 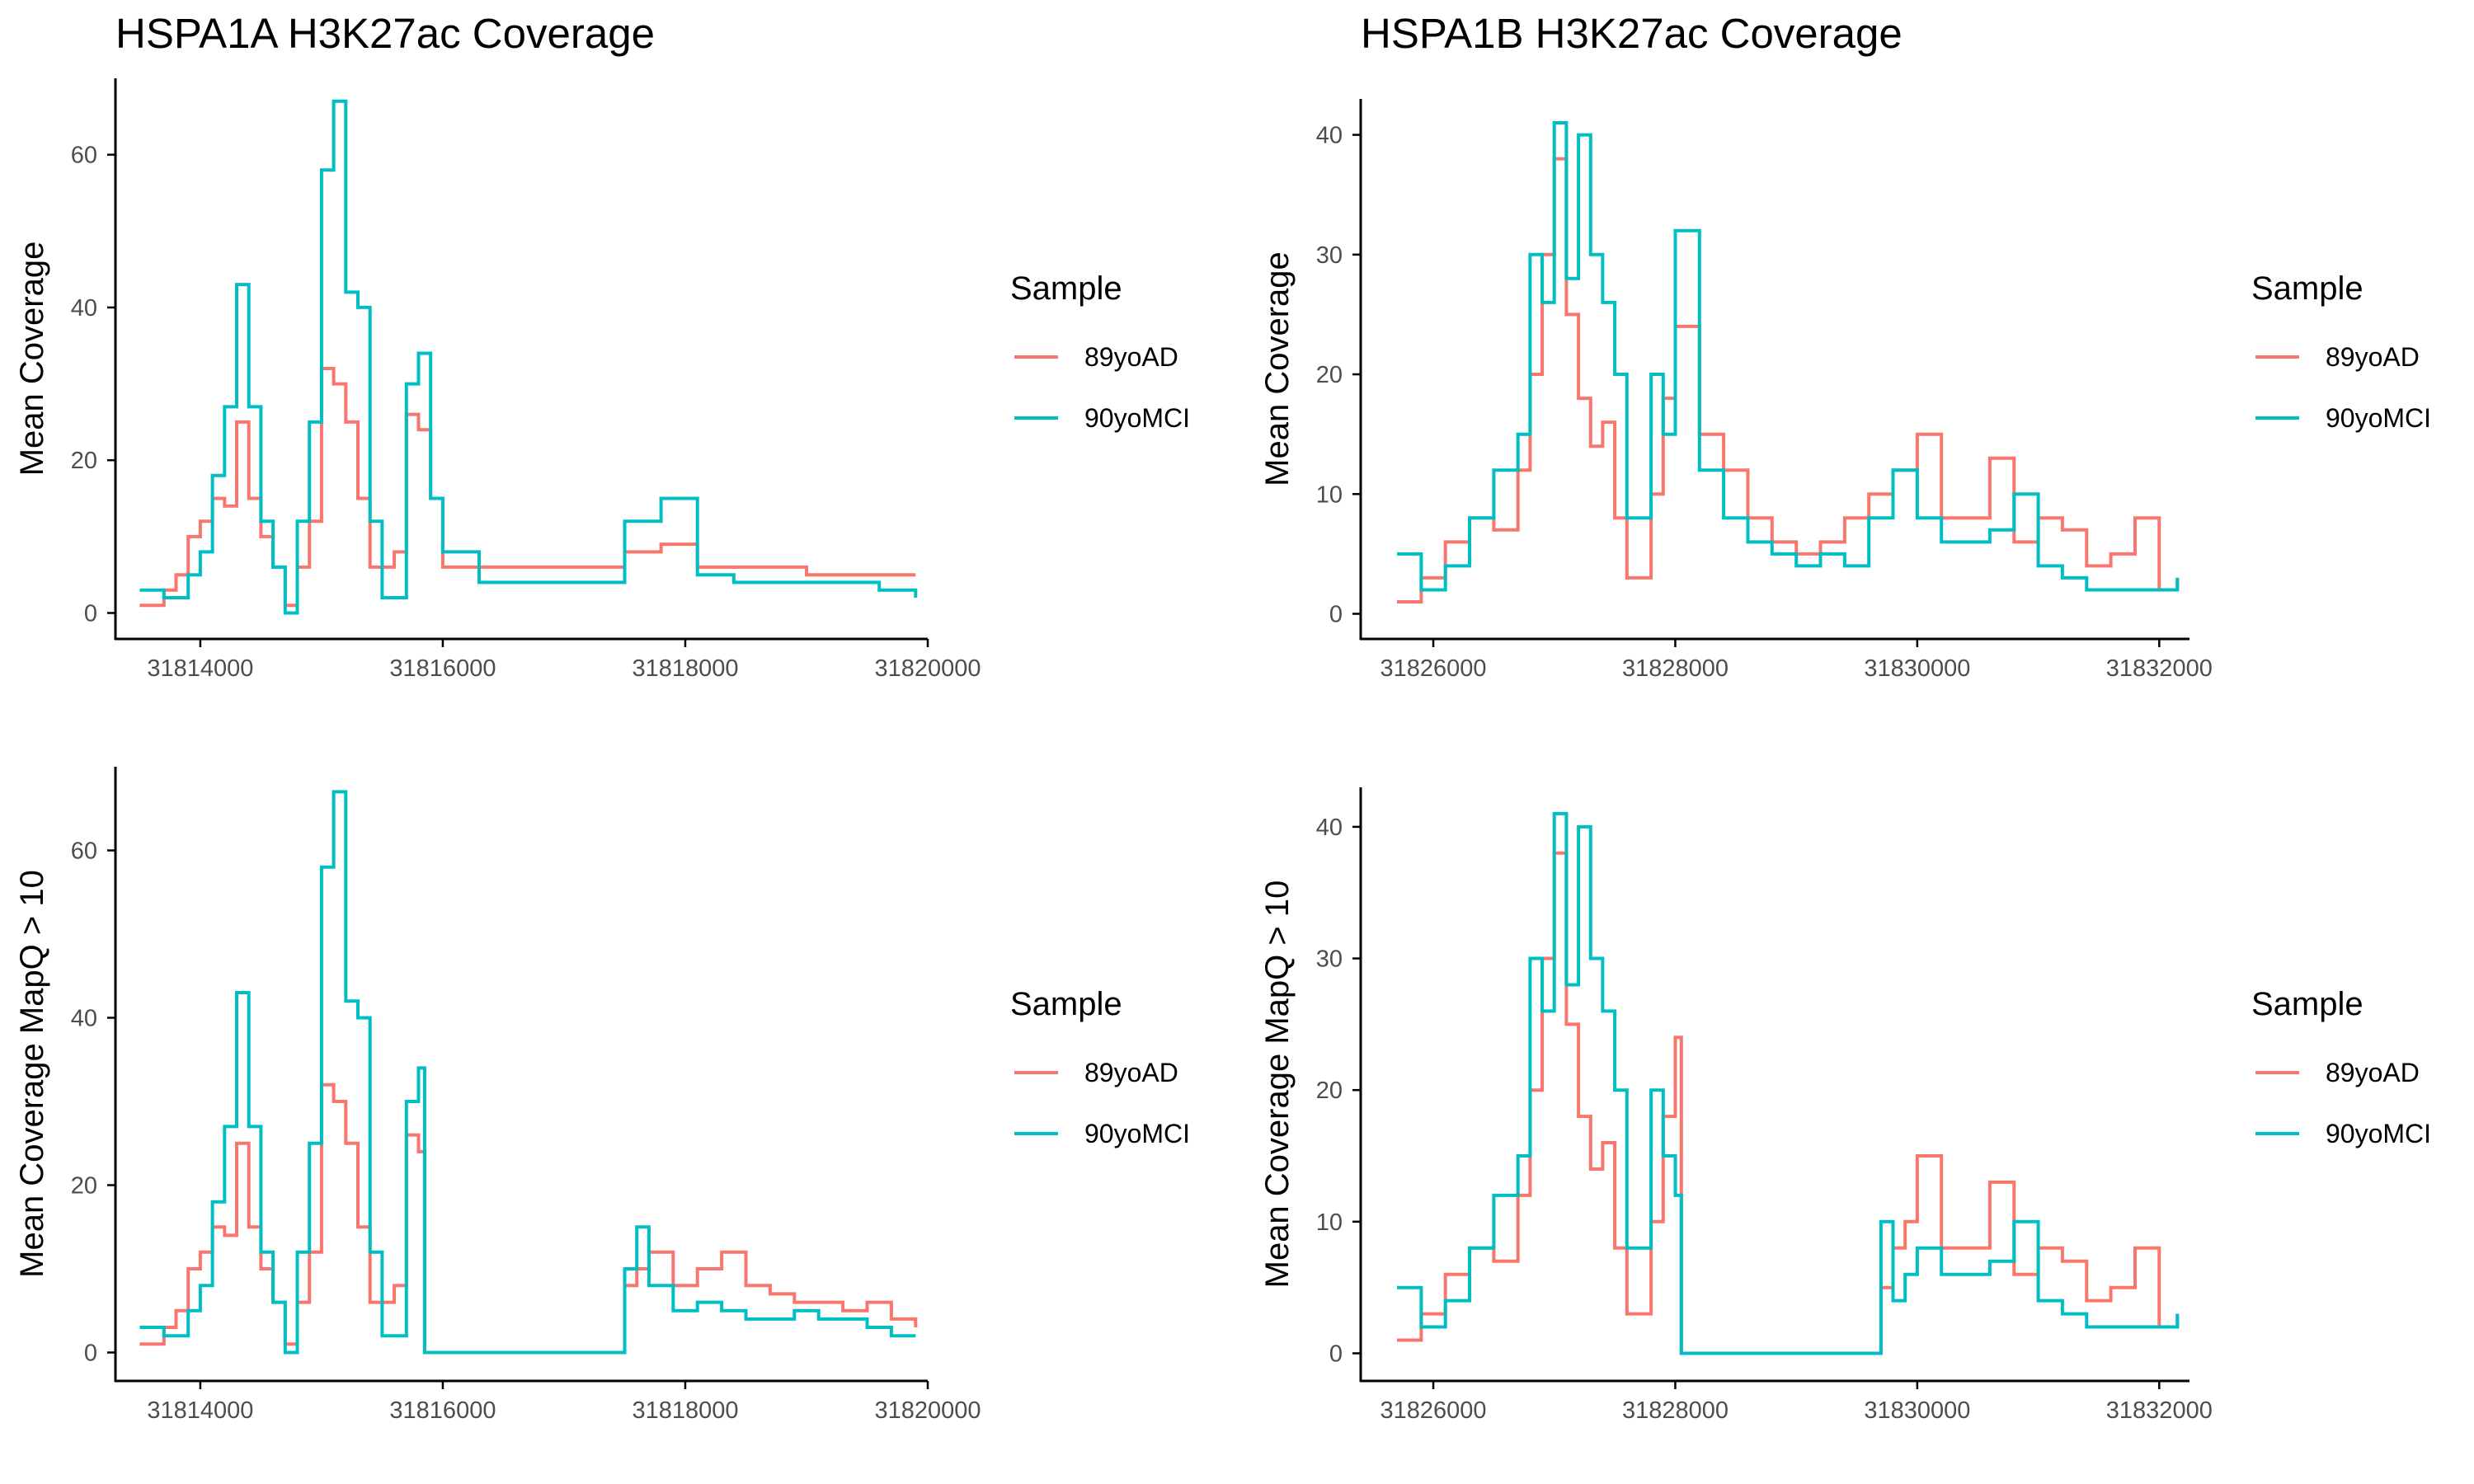 I want to click on chart-title: HSPA1B H3K27ac Coverage, so click(x=1632, y=33).